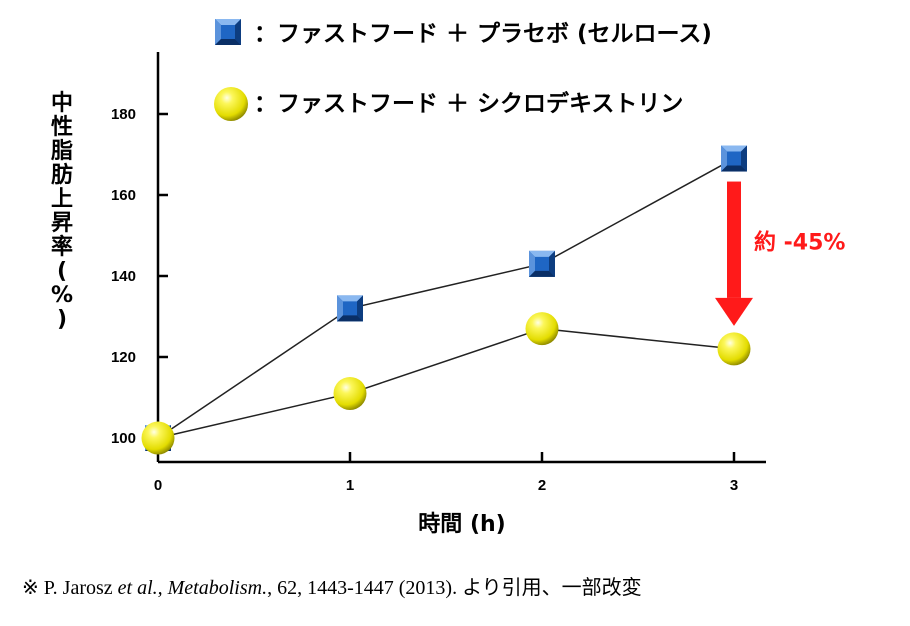 The width and height of the screenshot is (910, 626). Describe the element at coordinates (228, 32) in the screenshot. I see `legend-marker-placebo` at that location.